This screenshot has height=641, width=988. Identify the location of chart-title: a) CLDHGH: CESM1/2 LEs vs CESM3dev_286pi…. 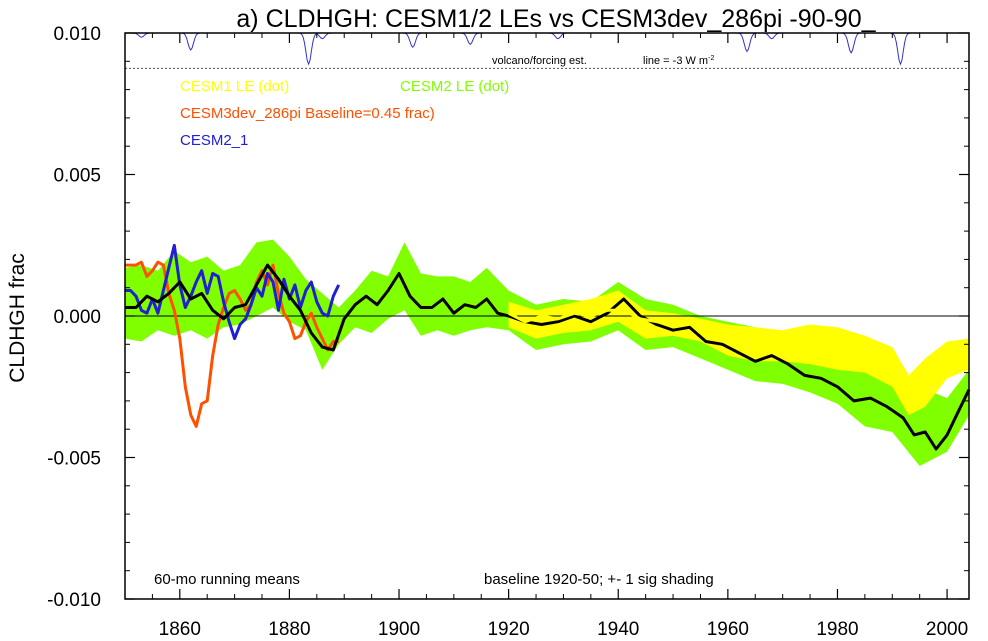
(556, 19).